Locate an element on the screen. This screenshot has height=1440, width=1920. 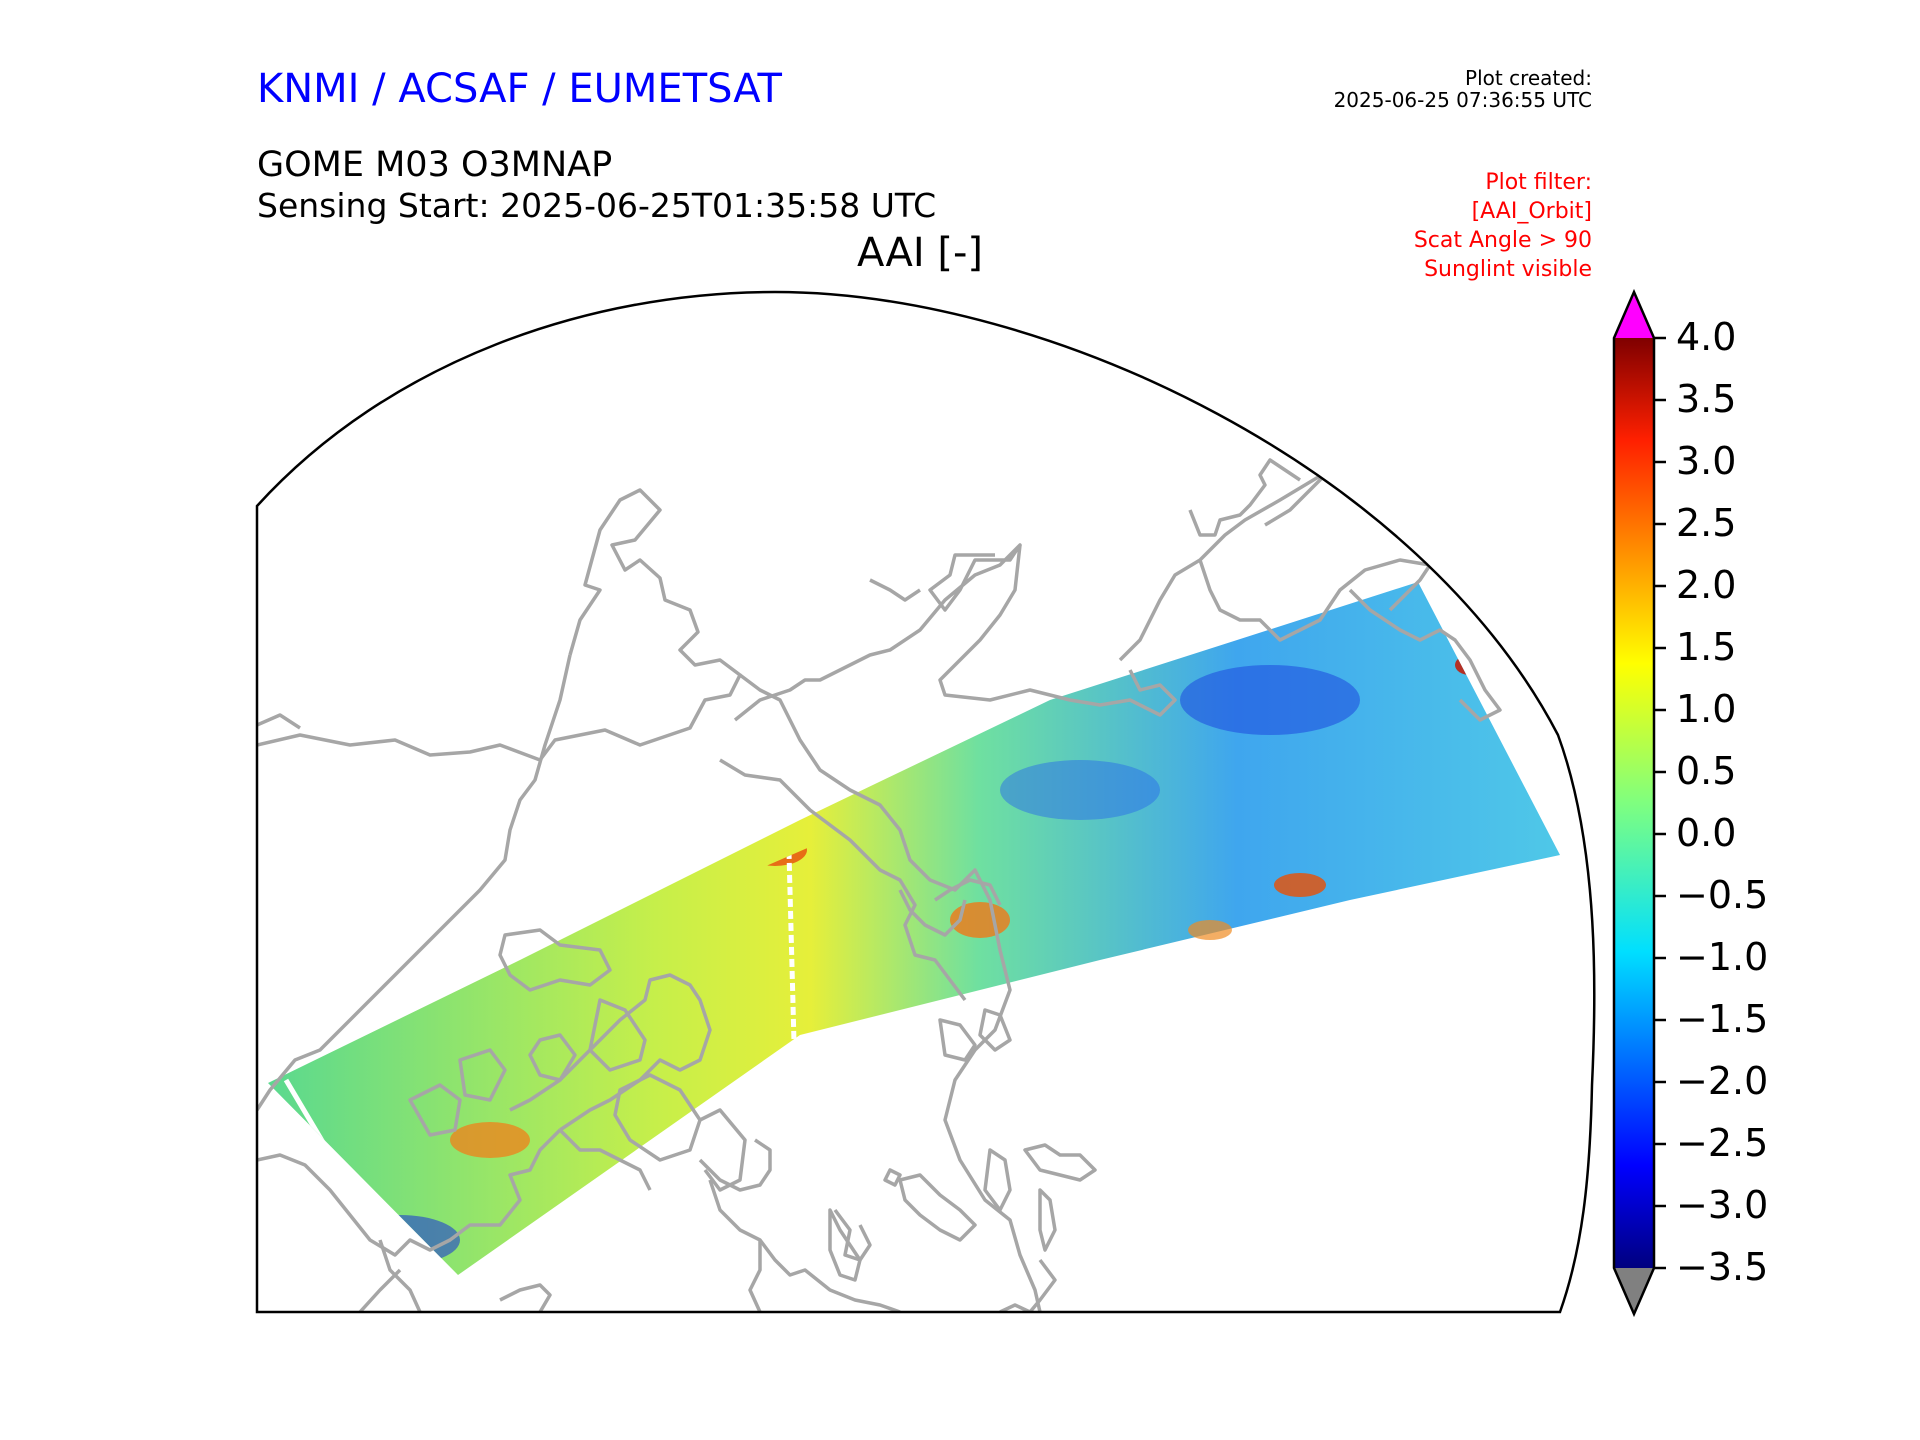
colorbar-tick-label: 1.0 is located at coordinates (1706, 709).